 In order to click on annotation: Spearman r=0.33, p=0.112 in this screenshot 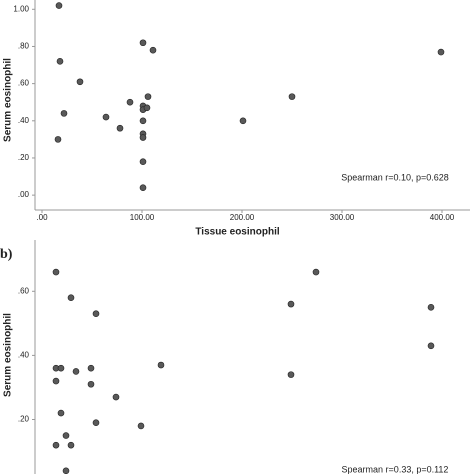, I will do `click(395, 469)`.